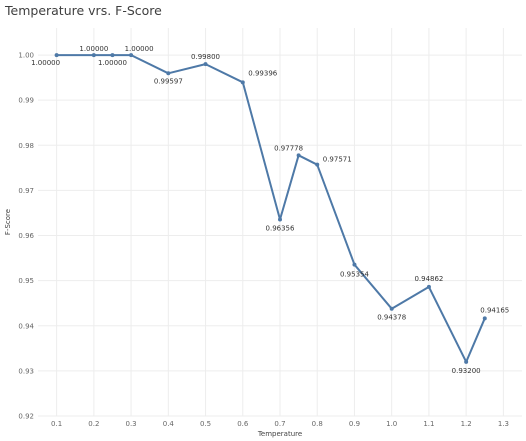 The image size is (526, 441). What do you see at coordinates (93, 424) in the screenshot?
I see `x-tick-label: 0.2` at bounding box center [93, 424].